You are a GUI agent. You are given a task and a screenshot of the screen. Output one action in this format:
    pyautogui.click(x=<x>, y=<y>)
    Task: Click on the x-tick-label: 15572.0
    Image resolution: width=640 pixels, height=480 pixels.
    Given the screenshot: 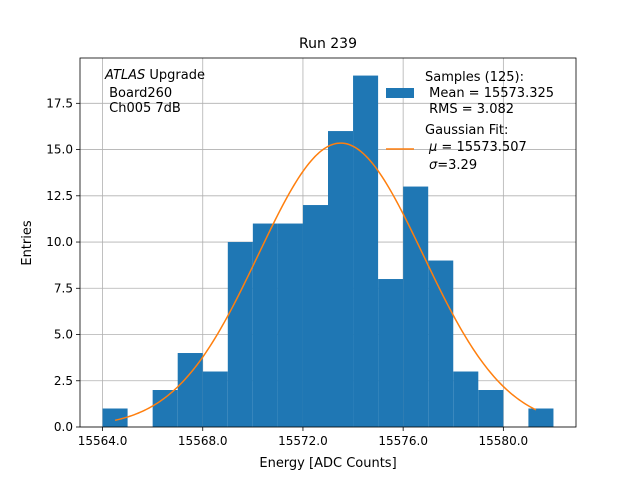 What is the action you would take?
    pyautogui.click(x=303, y=441)
    